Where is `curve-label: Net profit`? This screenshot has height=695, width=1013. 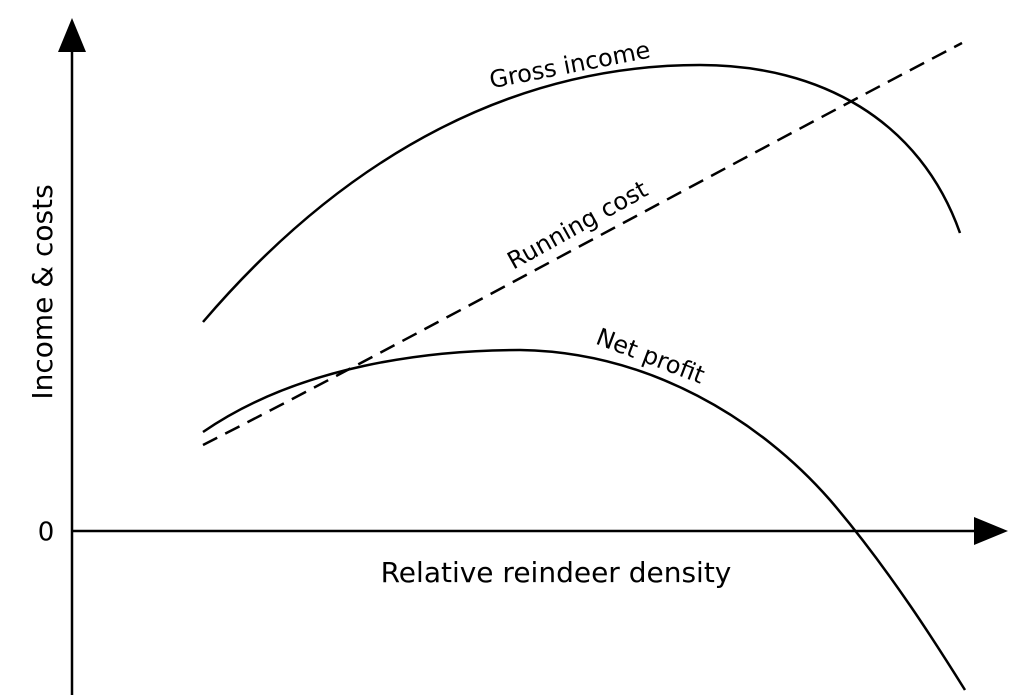 curve-label: Net profit is located at coordinates (650, 356).